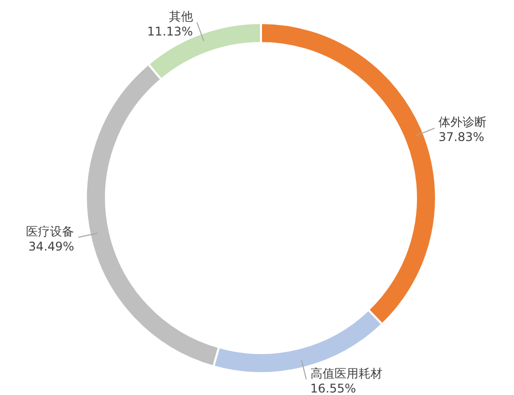  I want to click on slice-label: 医疗设备, so click(50, 231).